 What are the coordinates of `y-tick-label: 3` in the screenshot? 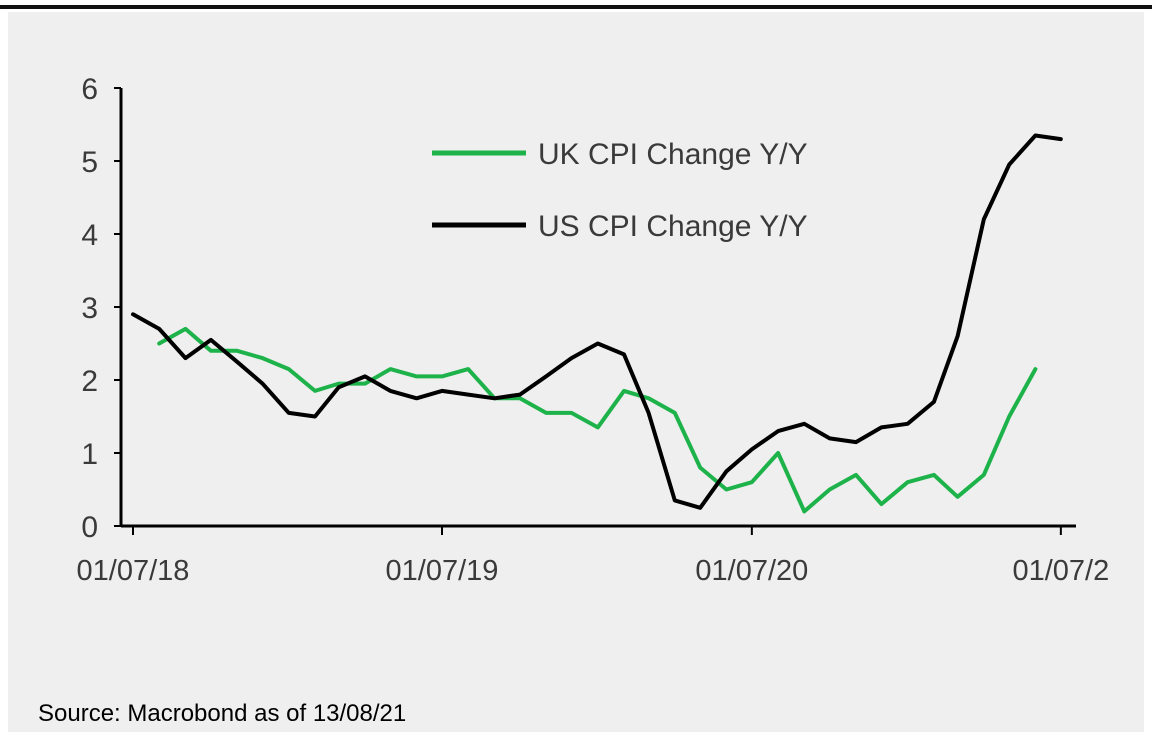 It's located at (89, 308).